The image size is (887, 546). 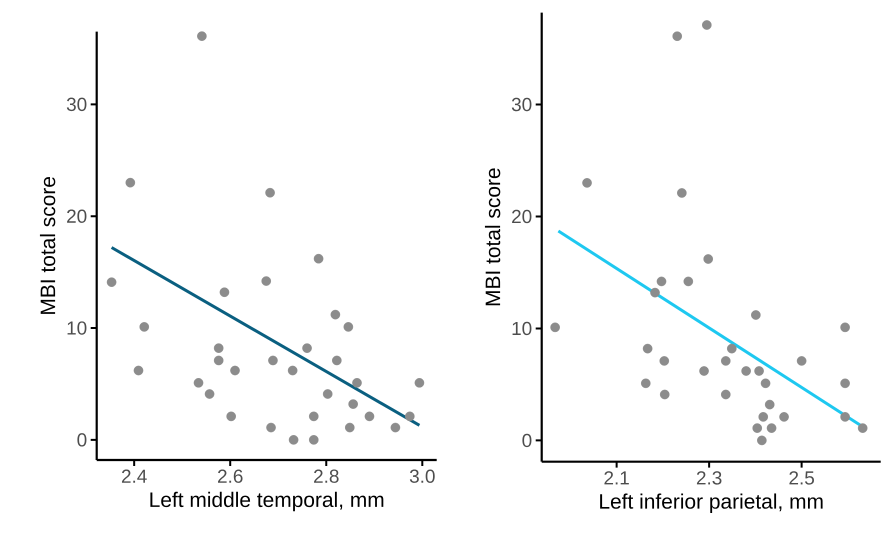 I want to click on x-tick-label: 2.5, so click(x=801, y=478).